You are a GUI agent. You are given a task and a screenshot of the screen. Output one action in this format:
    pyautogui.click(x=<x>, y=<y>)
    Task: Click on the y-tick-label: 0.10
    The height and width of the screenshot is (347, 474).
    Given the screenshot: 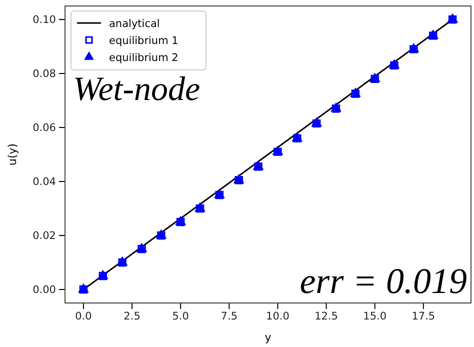 What is the action you would take?
    pyautogui.click(x=44, y=20)
    